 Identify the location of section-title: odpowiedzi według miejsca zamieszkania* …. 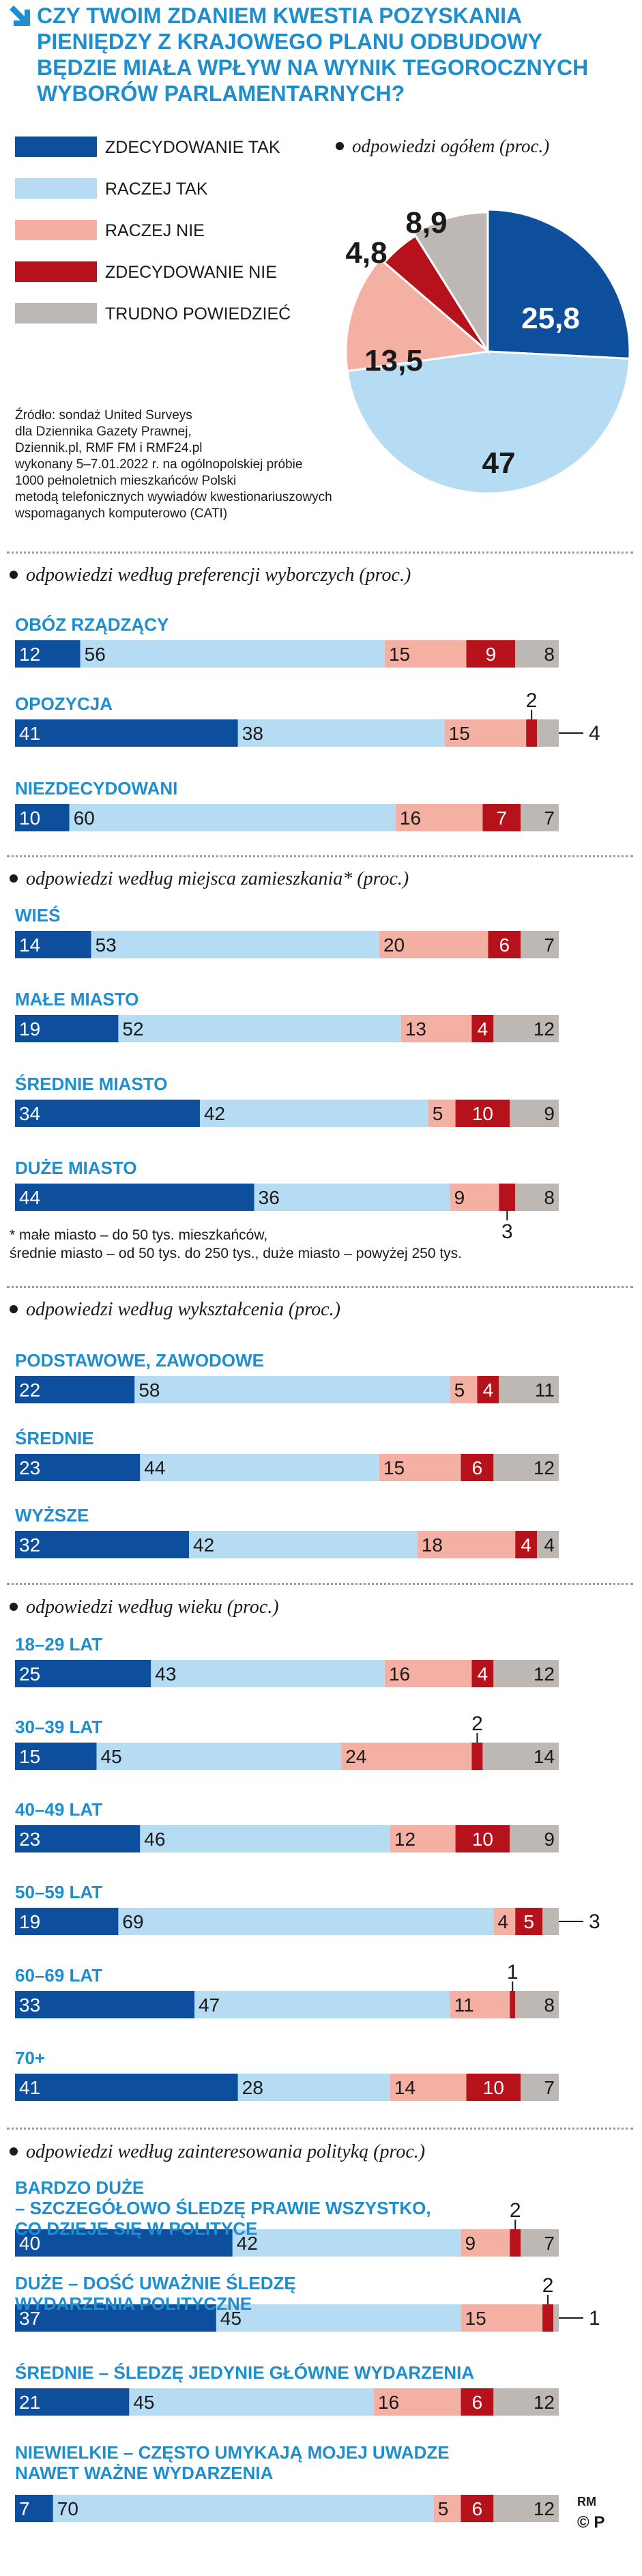
(209, 879).